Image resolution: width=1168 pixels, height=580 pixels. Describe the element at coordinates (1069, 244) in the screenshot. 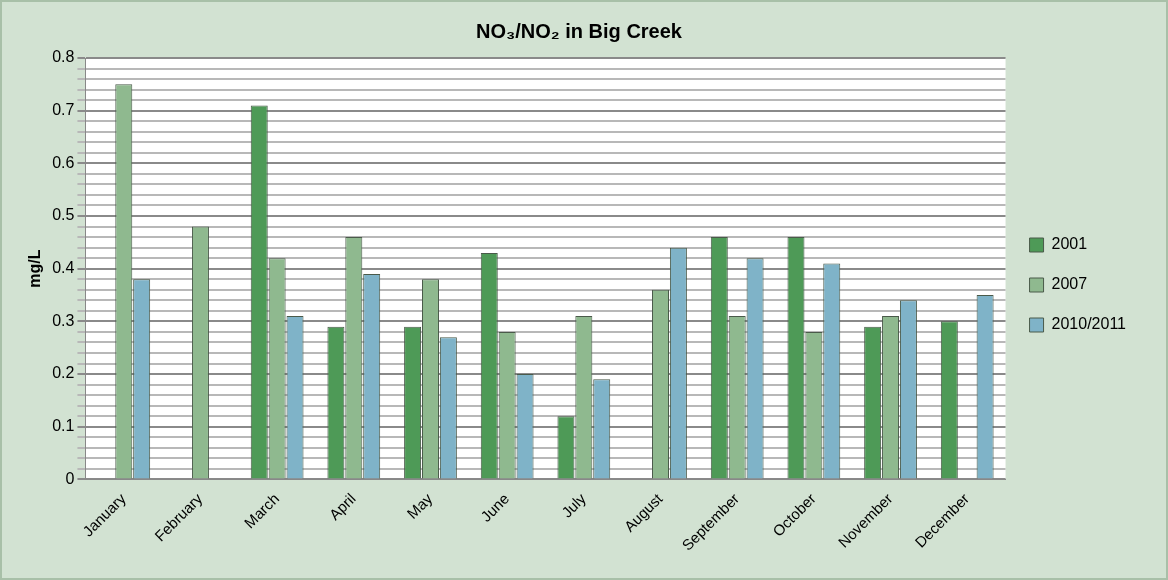

I see `legend-label: 2001` at that location.